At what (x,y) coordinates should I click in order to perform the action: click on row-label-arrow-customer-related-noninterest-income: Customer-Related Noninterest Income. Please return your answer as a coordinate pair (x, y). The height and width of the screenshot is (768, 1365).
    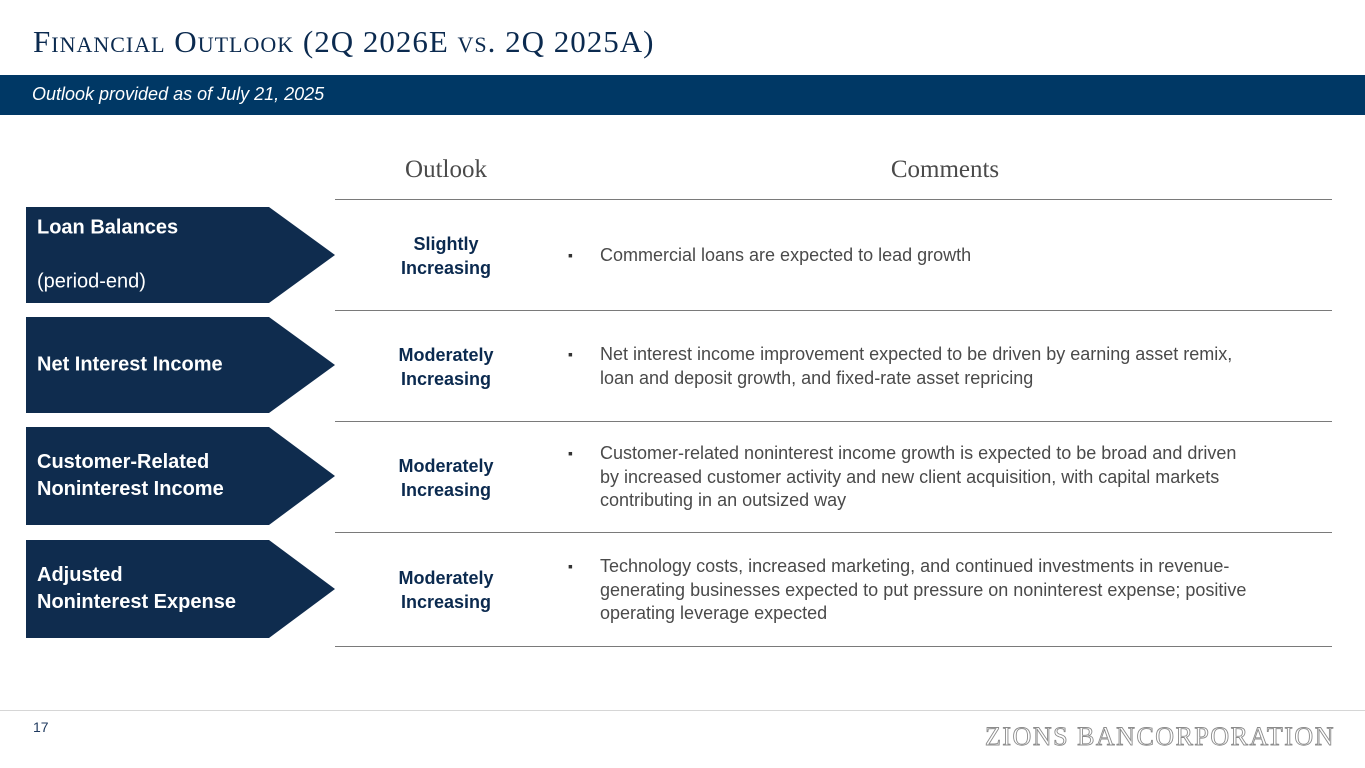
    Looking at the image, I should click on (180, 476).